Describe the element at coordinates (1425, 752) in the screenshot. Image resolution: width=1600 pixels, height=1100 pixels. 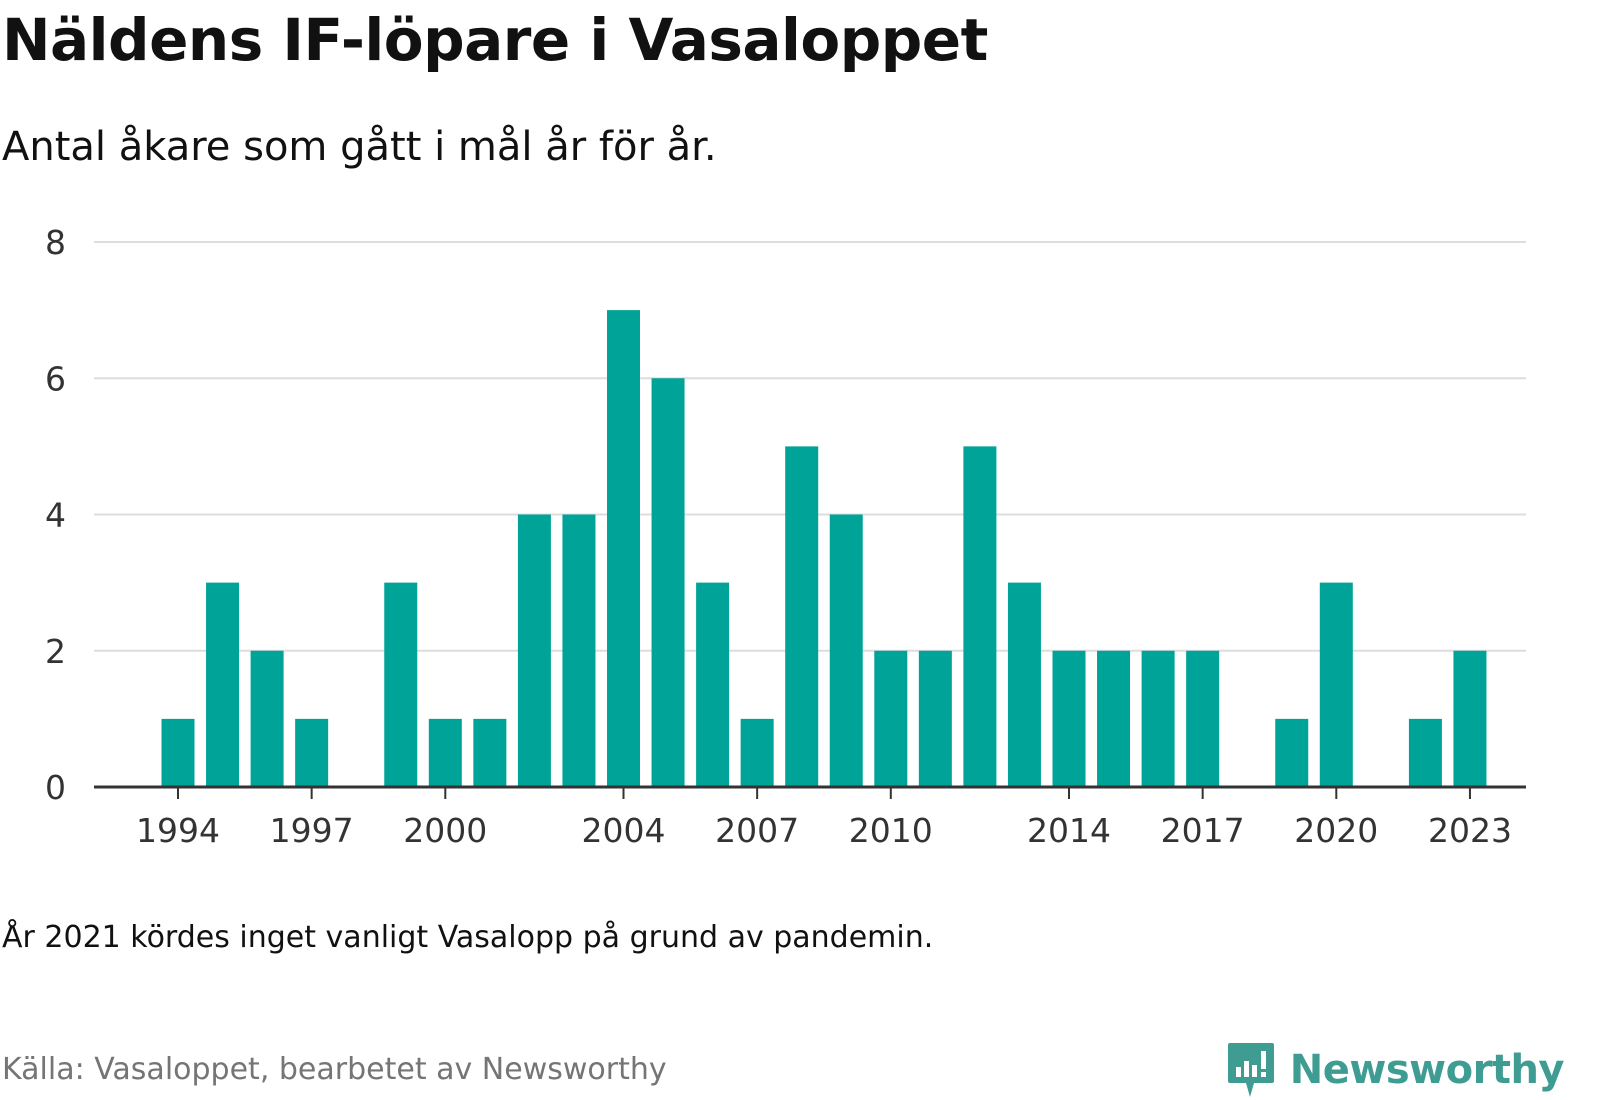
I see `bar-2022` at that location.